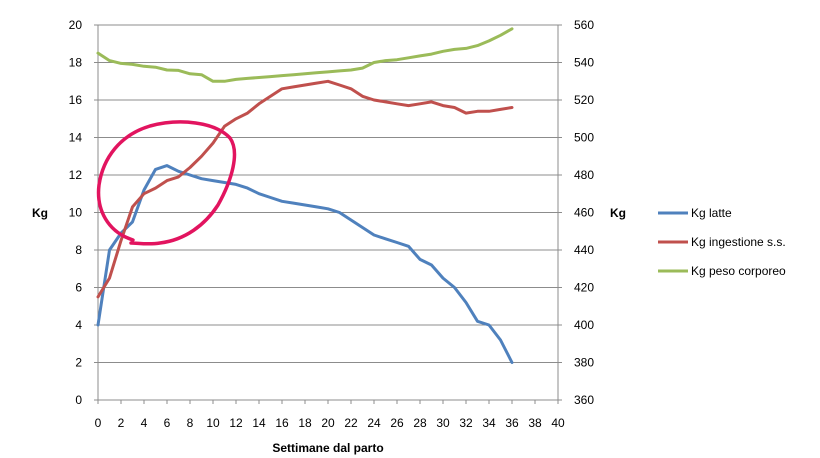 Image resolution: width=820 pixels, height=458 pixels. Describe the element at coordinates (282, 423) in the screenshot. I see `x-tick-label: 16` at that location.